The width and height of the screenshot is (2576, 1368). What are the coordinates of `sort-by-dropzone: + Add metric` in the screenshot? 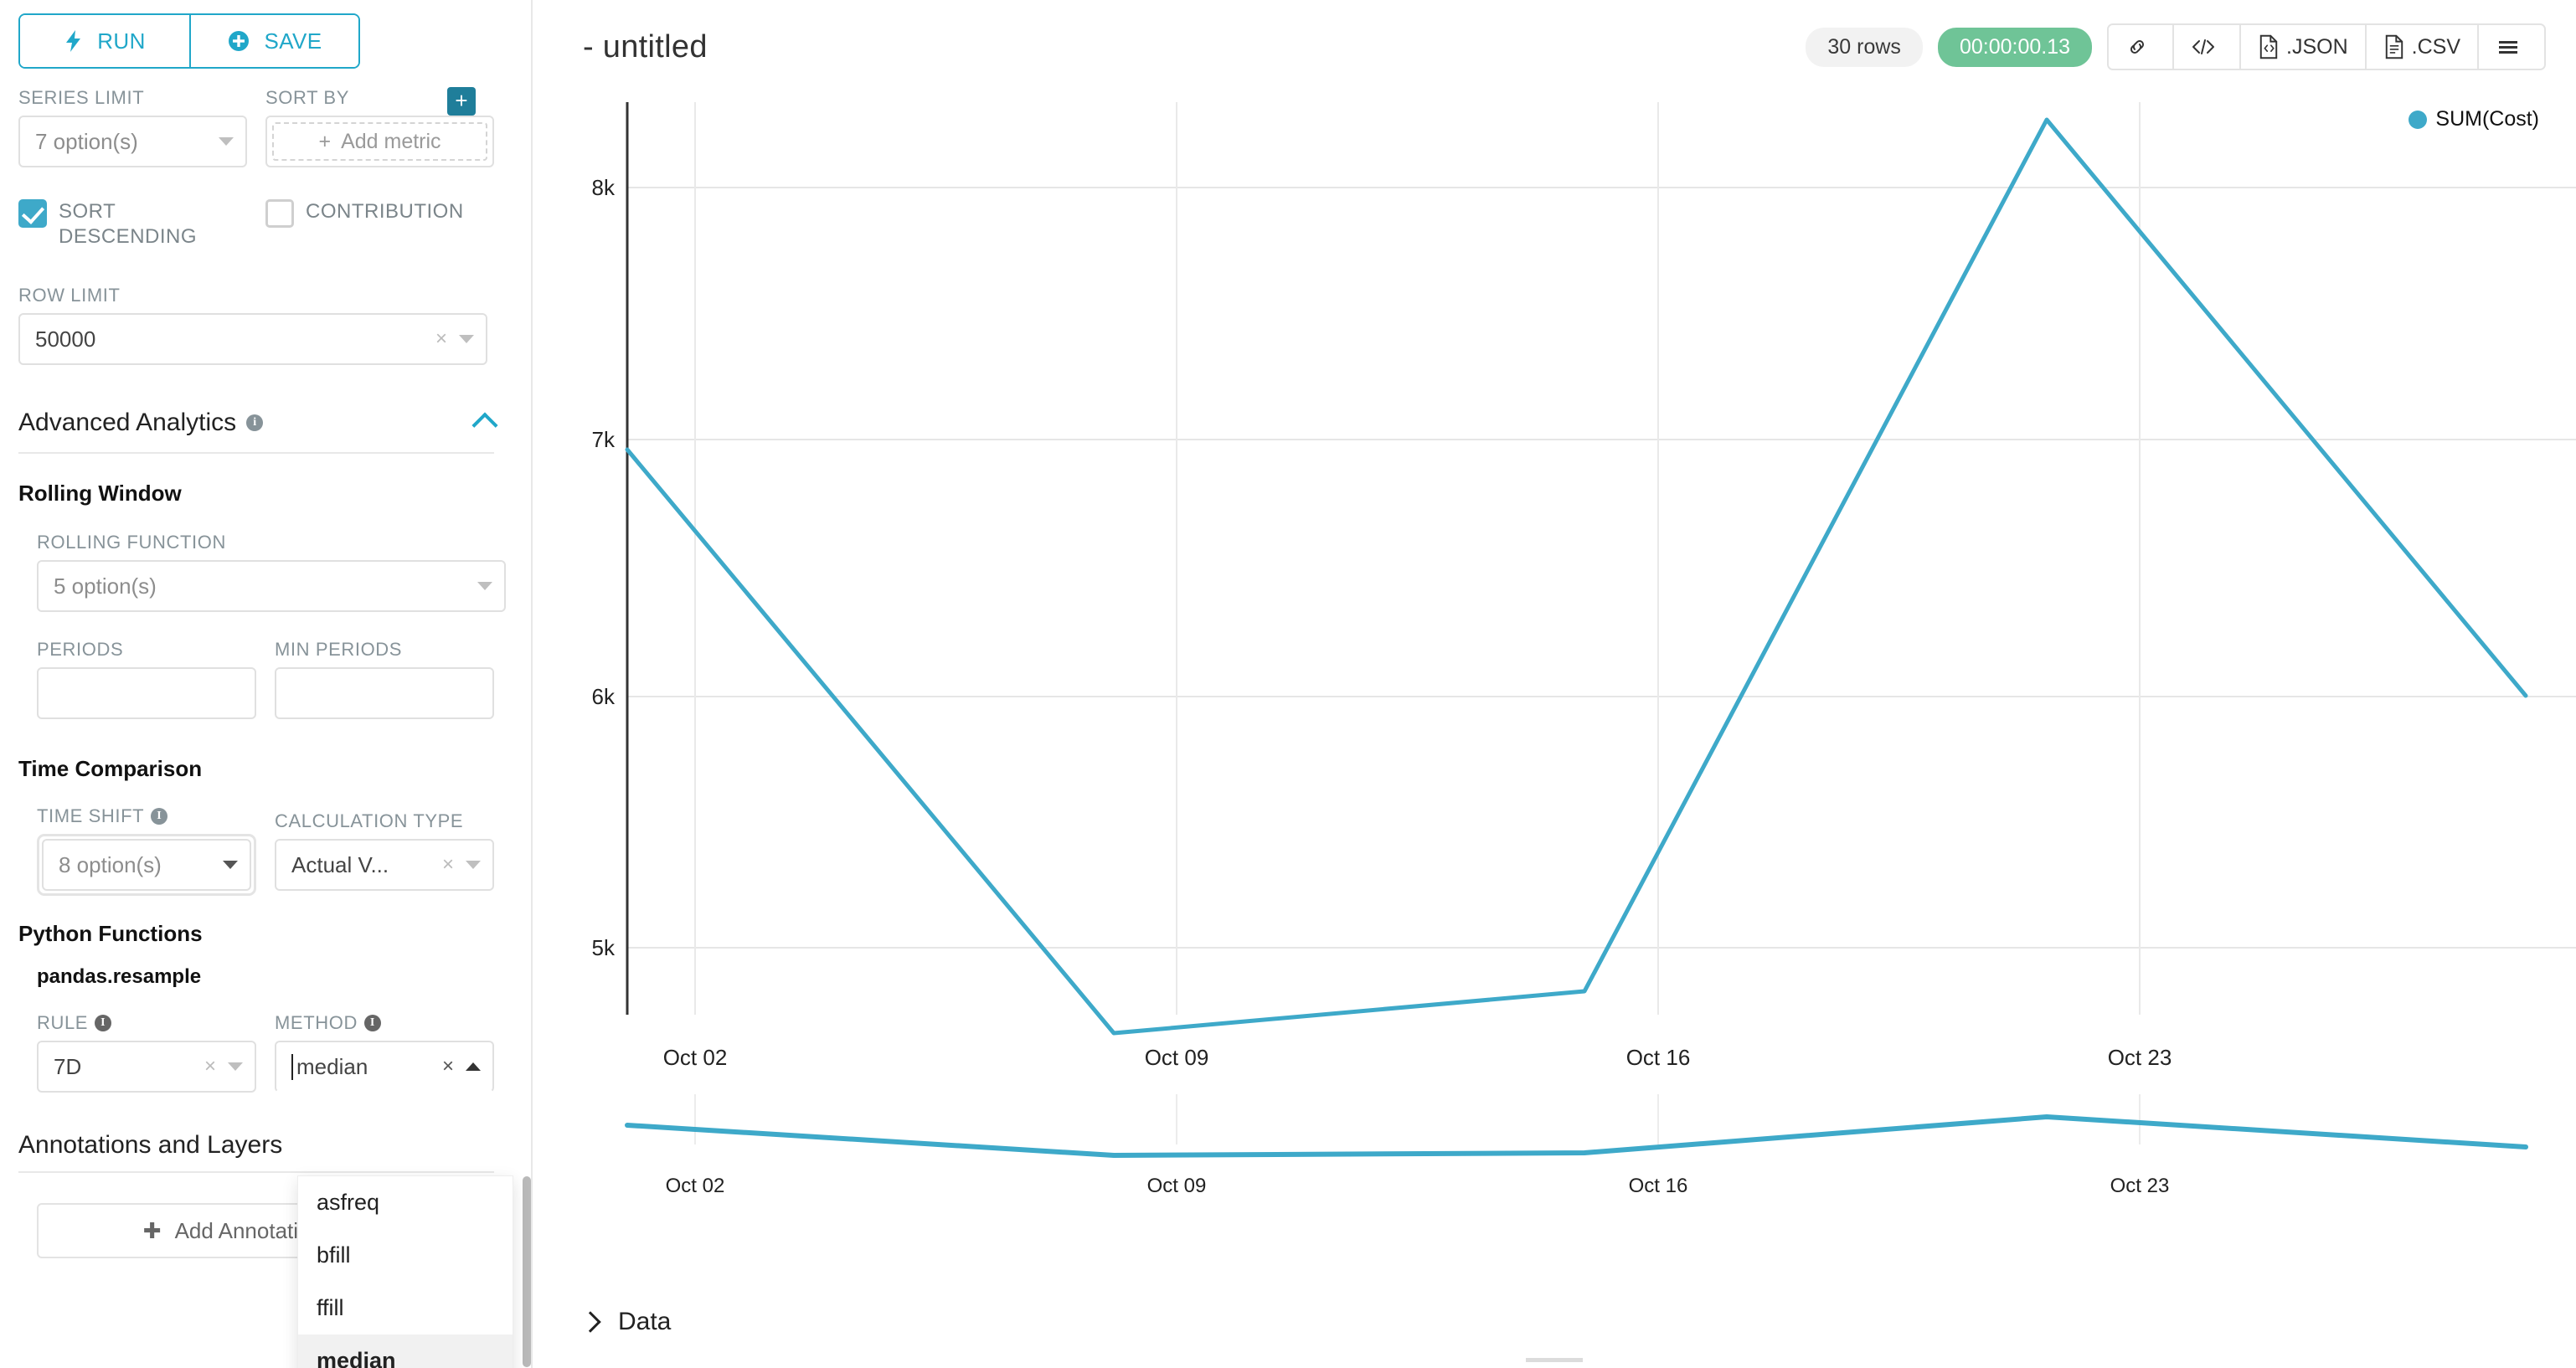 It's located at (379, 141).